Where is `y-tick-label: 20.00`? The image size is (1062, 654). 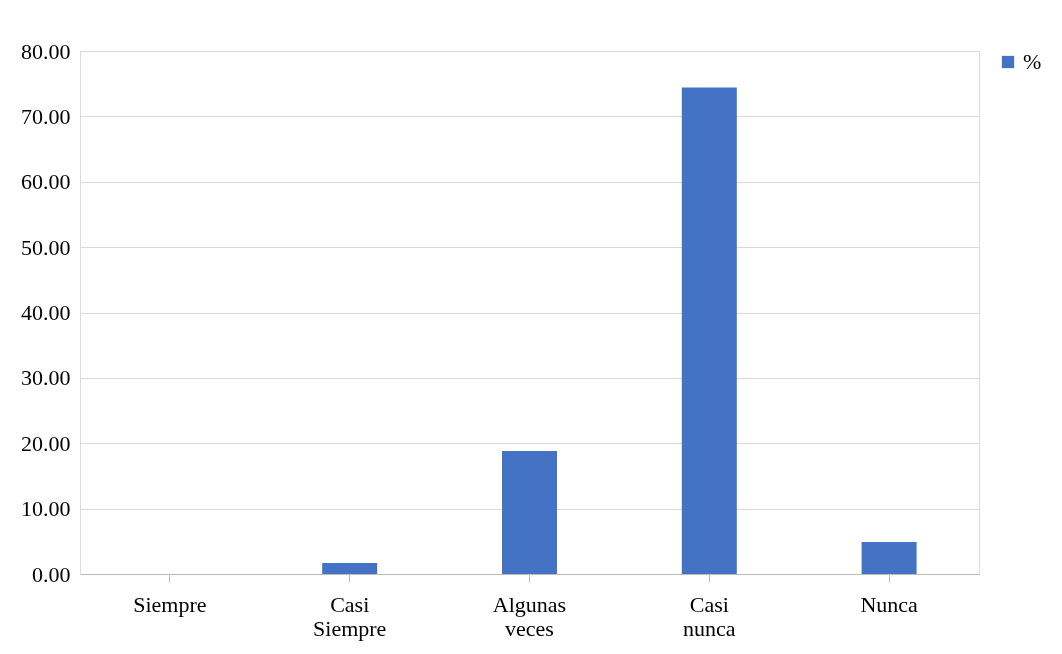
y-tick-label: 20.00 is located at coordinates (46, 443).